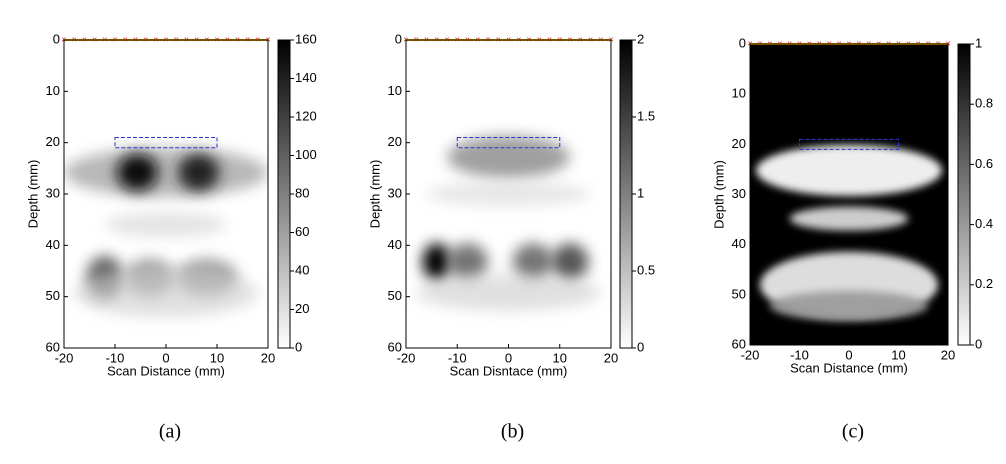 The width and height of the screenshot is (1006, 464). I want to click on colorbar-tick-label: 2, so click(640, 38).